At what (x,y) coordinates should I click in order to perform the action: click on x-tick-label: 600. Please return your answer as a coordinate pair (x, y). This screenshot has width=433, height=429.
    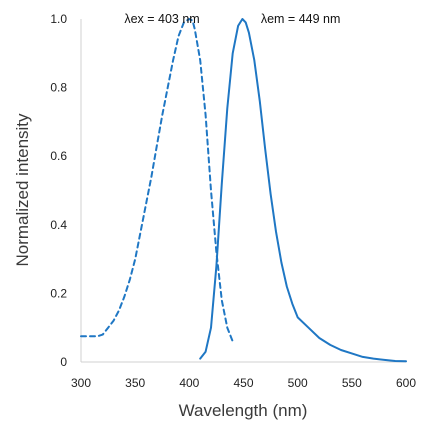
    Looking at the image, I should click on (406, 383).